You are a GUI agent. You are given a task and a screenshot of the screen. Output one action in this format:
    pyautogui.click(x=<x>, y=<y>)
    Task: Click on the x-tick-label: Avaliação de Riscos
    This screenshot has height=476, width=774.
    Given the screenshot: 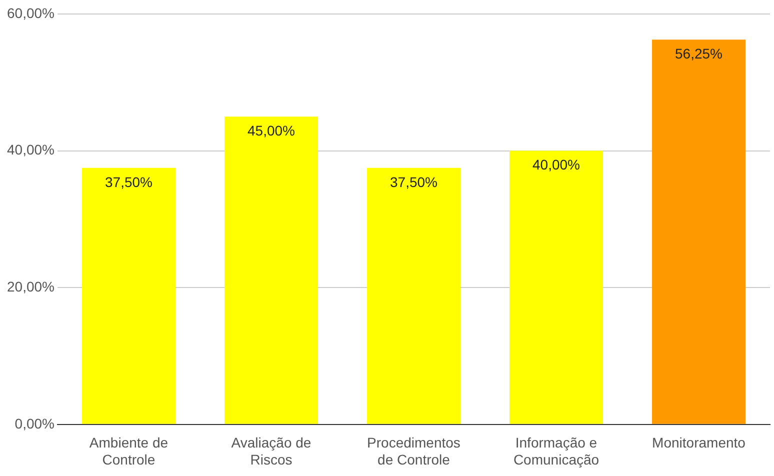 What is the action you would take?
    pyautogui.click(x=271, y=451)
    